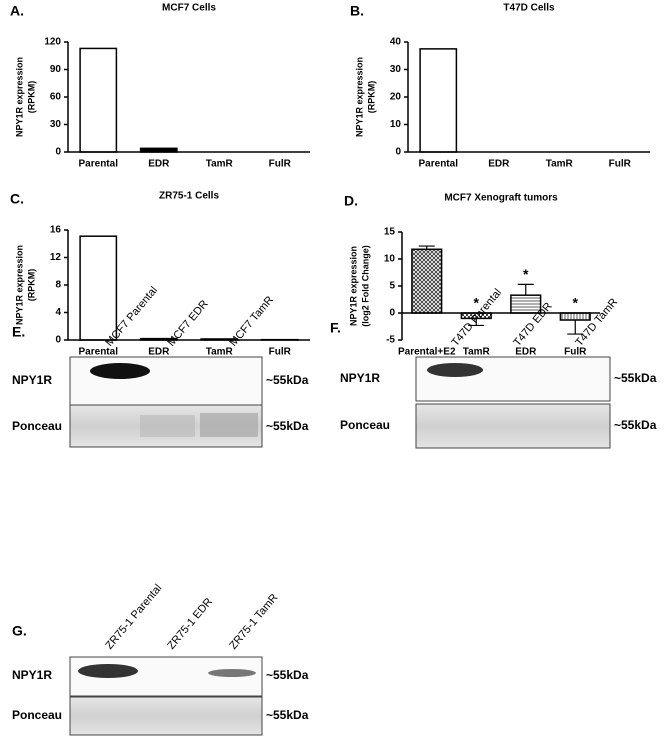 The height and width of the screenshot is (737, 669). What do you see at coordinates (396, 97) in the screenshot?
I see `y-tick-label: 20` at bounding box center [396, 97].